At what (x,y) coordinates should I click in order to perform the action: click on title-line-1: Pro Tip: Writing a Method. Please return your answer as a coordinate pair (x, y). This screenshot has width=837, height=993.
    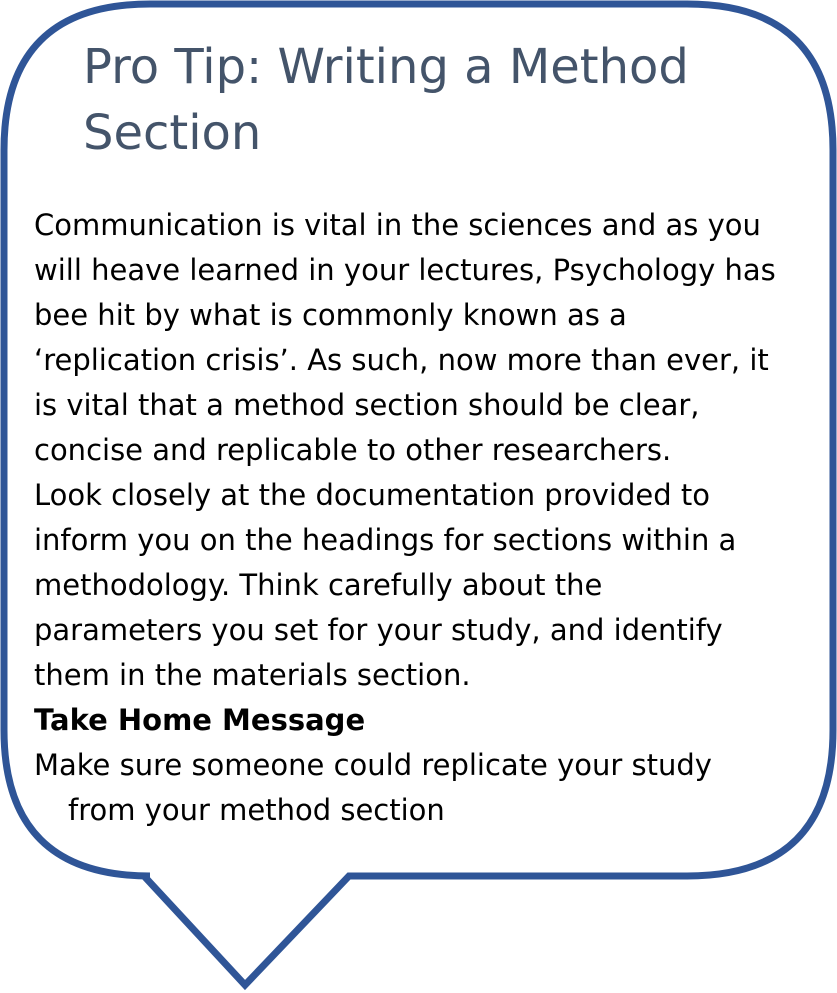
    Looking at the image, I should click on (386, 67).